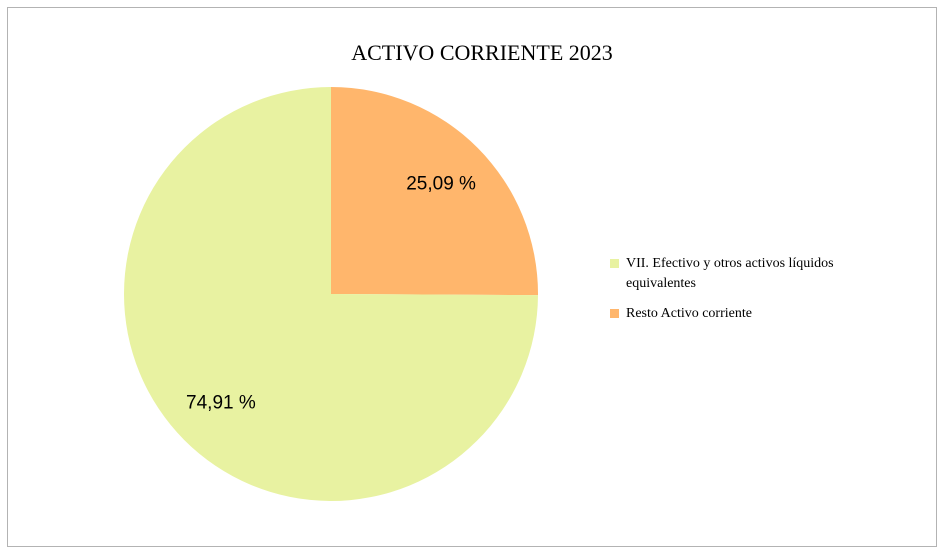 This screenshot has width=946, height=547. Describe the element at coordinates (221, 402) in the screenshot. I see `data-label: 74,91 %` at that location.